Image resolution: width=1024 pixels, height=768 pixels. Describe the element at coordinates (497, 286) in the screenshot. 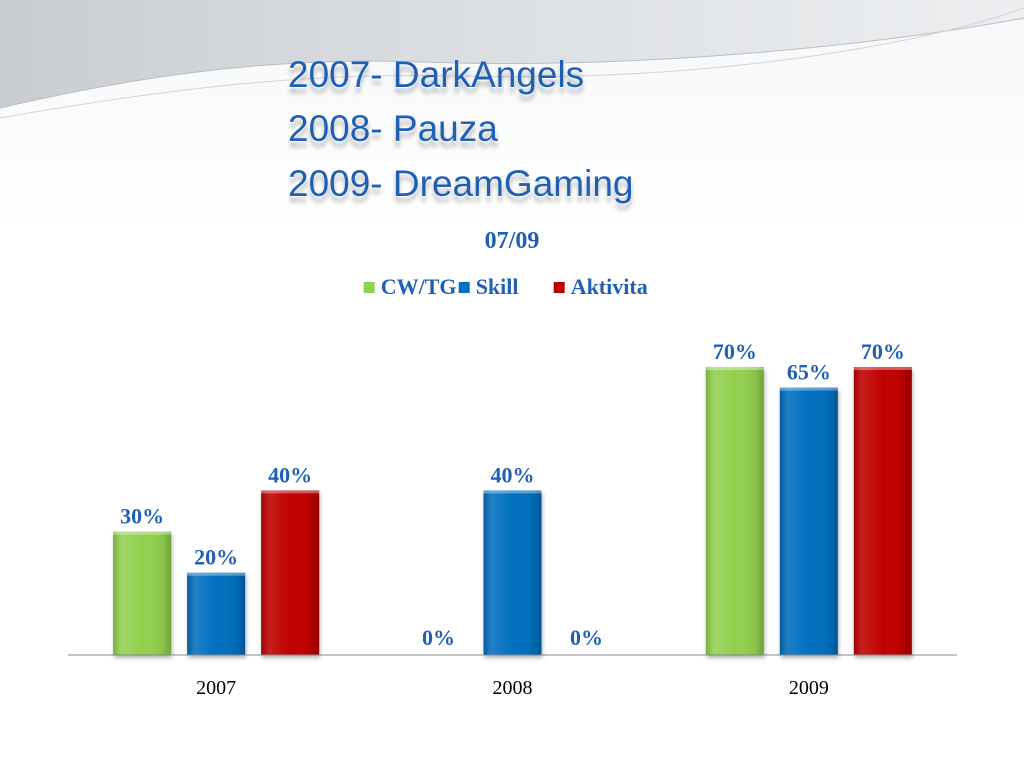

I see `legend-label-skill: Skill` at that location.